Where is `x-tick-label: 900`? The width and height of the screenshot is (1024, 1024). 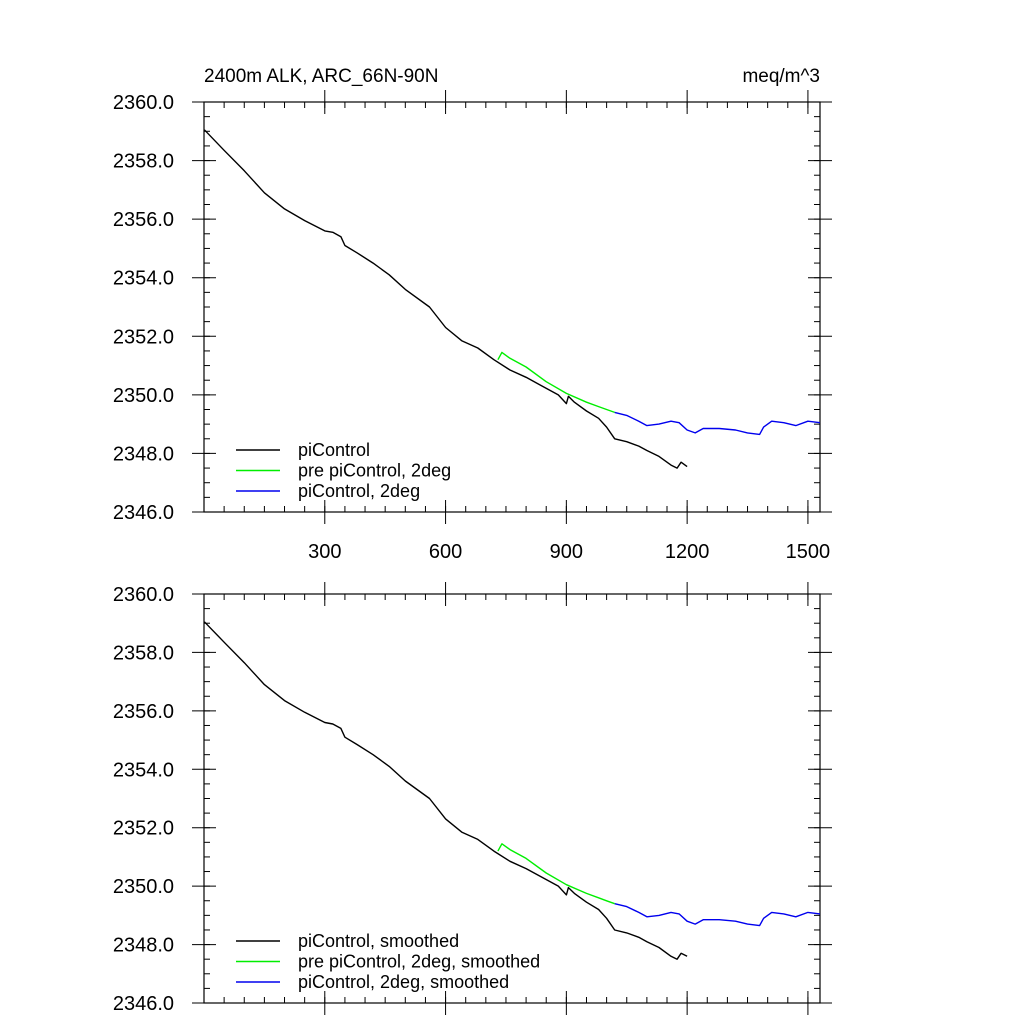 x-tick-label: 900 is located at coordinates (566, 552).